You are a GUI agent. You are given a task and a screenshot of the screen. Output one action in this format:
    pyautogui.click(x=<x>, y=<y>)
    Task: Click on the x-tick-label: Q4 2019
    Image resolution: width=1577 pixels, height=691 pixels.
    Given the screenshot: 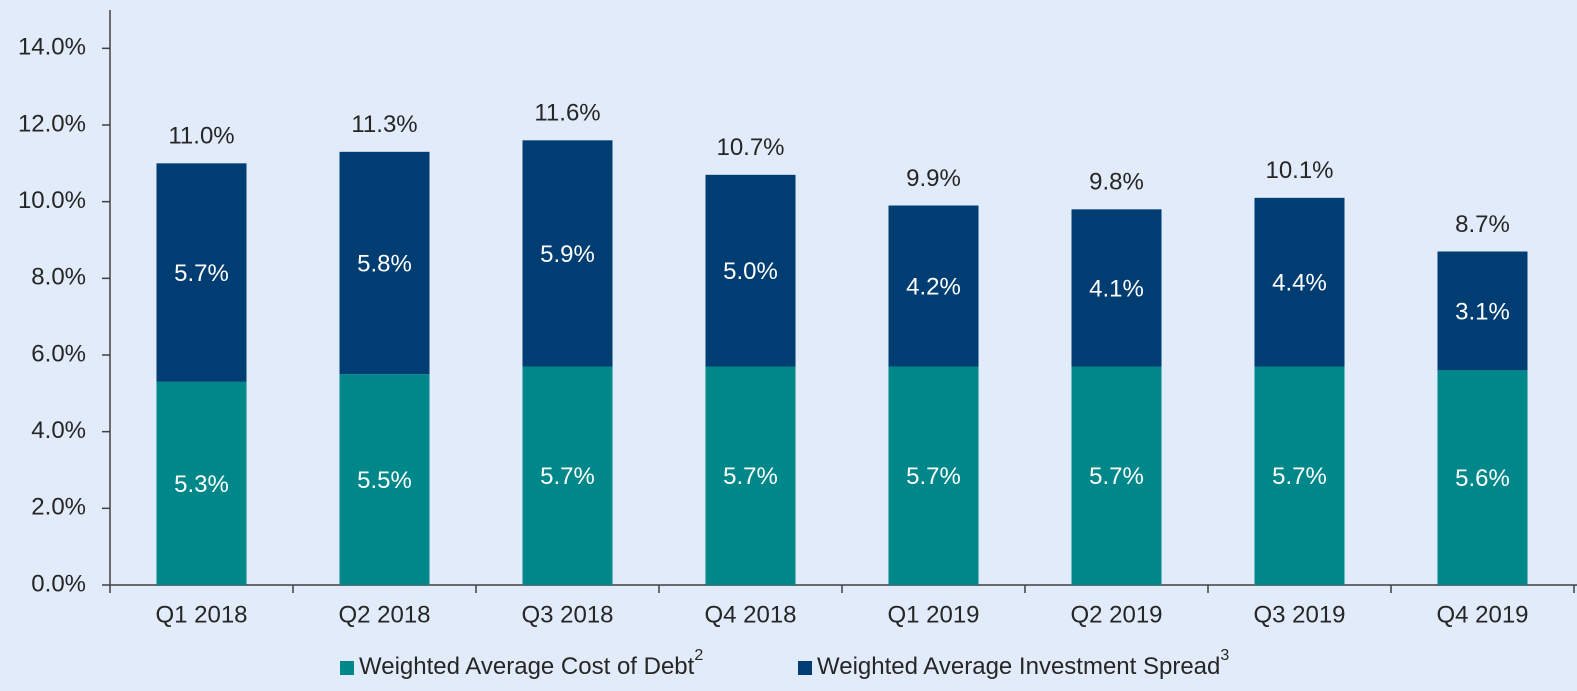 What is the action you would take?
    pyautogui.click(x=1482, y=614)
    